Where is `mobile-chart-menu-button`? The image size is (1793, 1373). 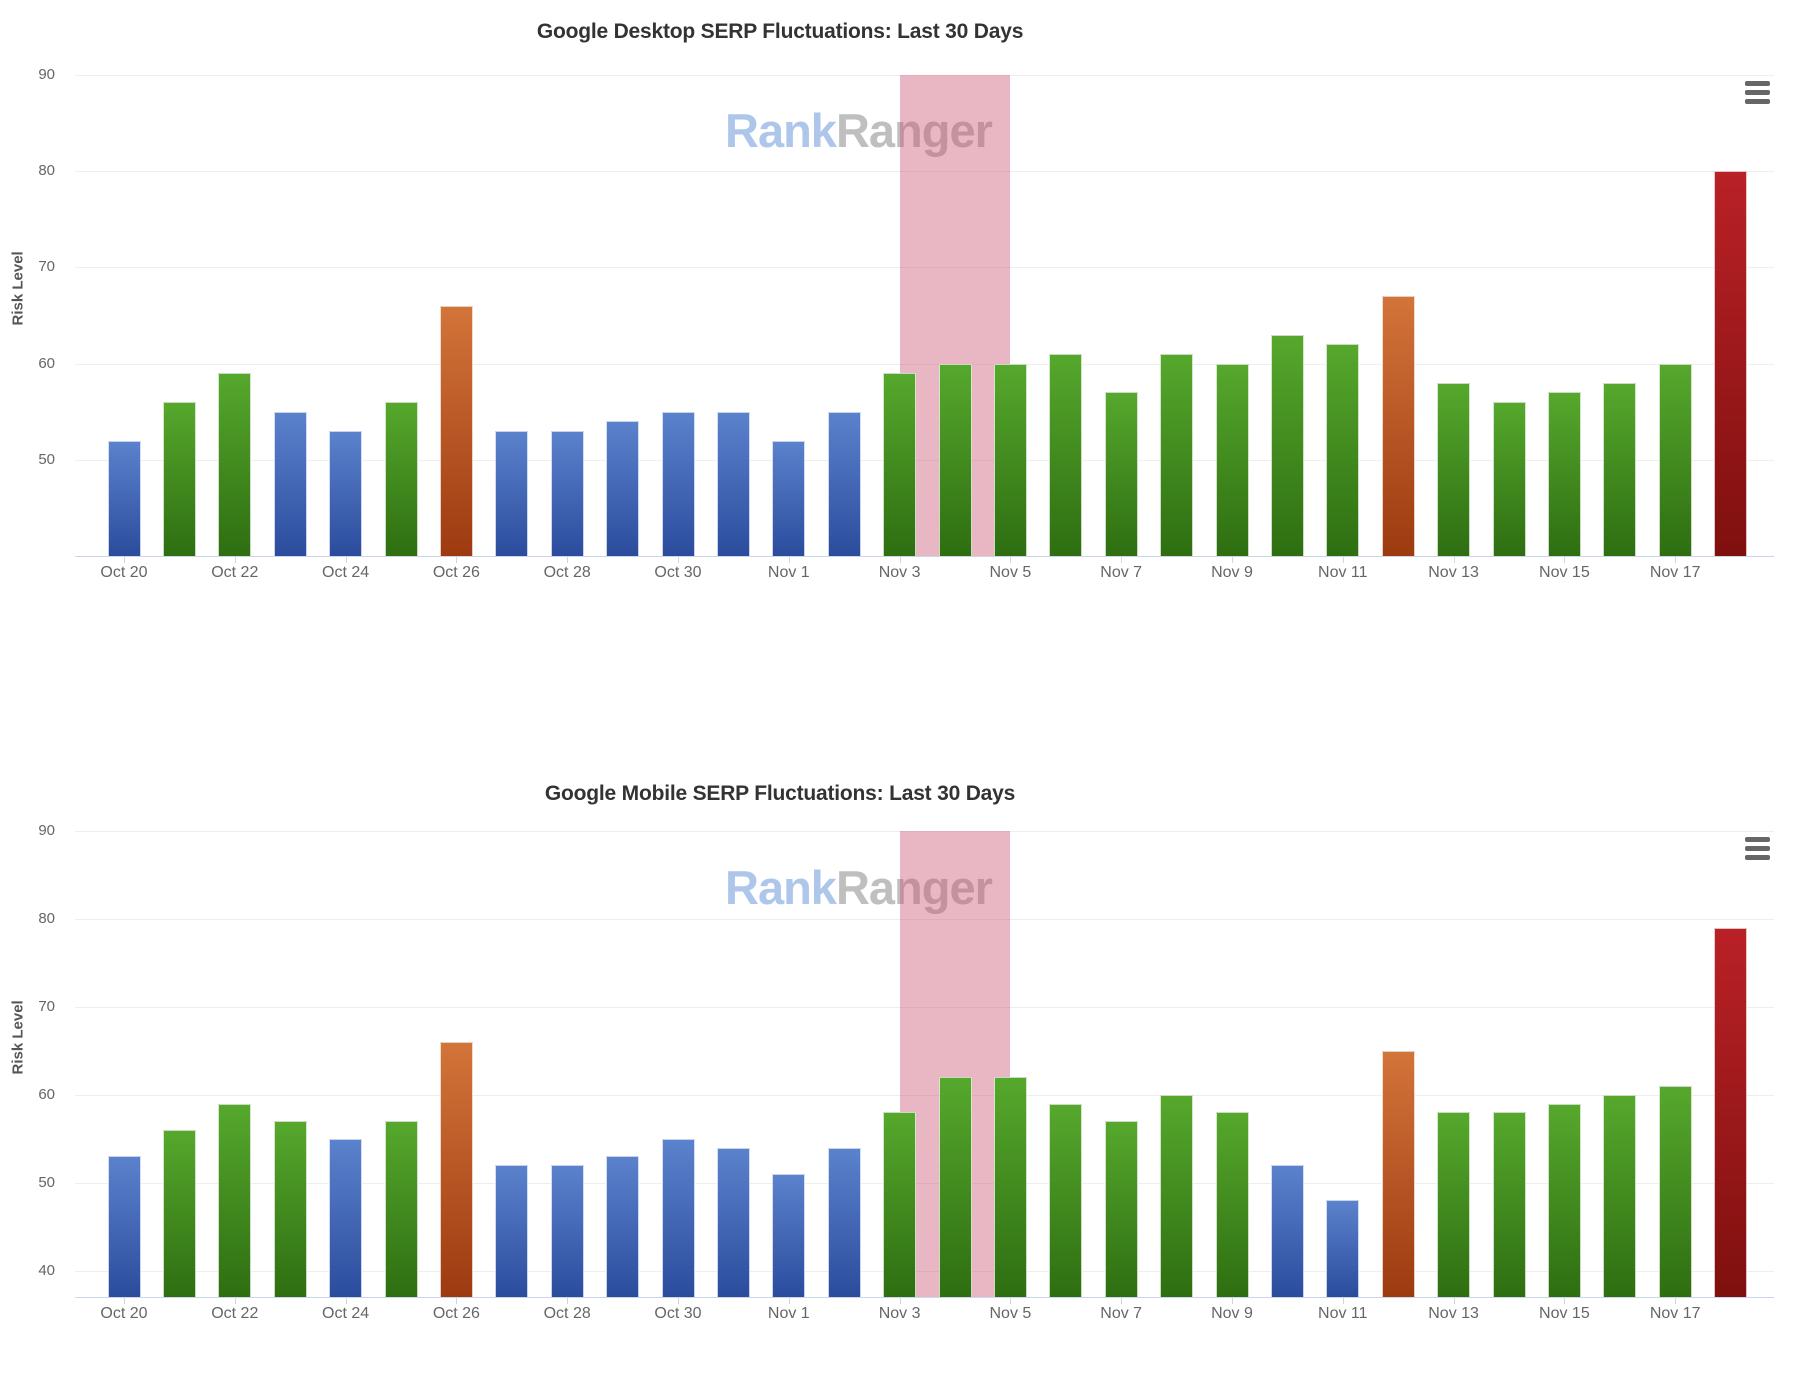 mobile-chart-menu-button is located at coordinates (1758, 849).